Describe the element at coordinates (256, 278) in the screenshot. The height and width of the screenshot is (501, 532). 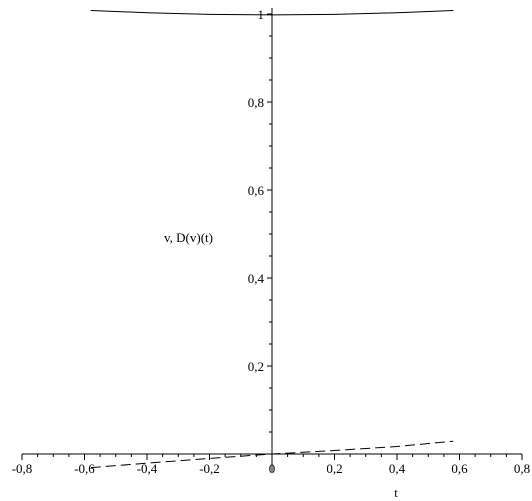
I see `y-tick-label: 0,4` at that location.